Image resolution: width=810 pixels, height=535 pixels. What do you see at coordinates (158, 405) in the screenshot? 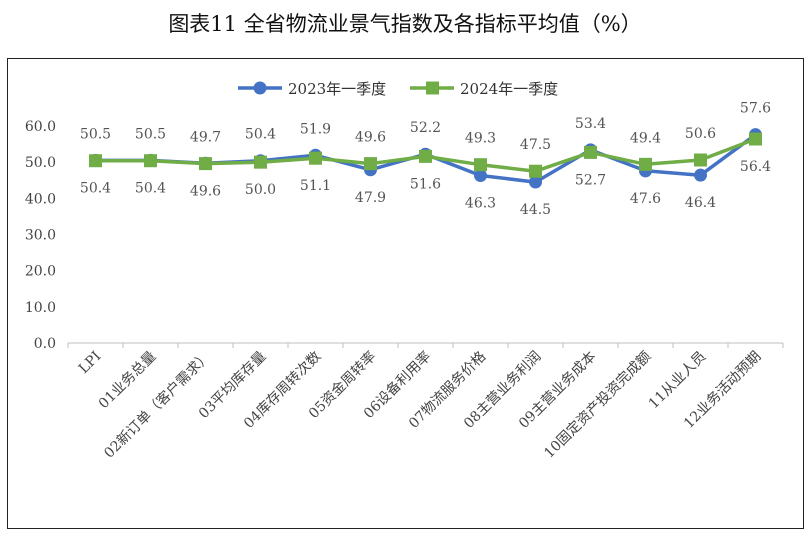
I see `x-tick-label: 02新订单（客户需求）` at bounding box center [158, 405].